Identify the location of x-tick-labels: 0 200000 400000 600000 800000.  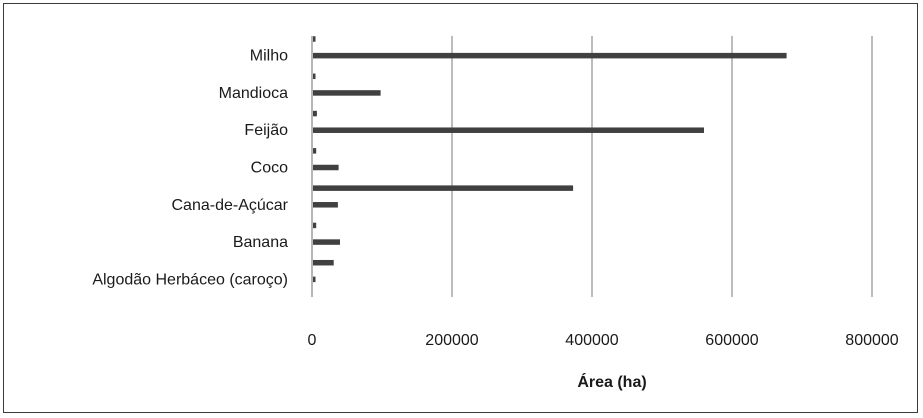
(603, 340).